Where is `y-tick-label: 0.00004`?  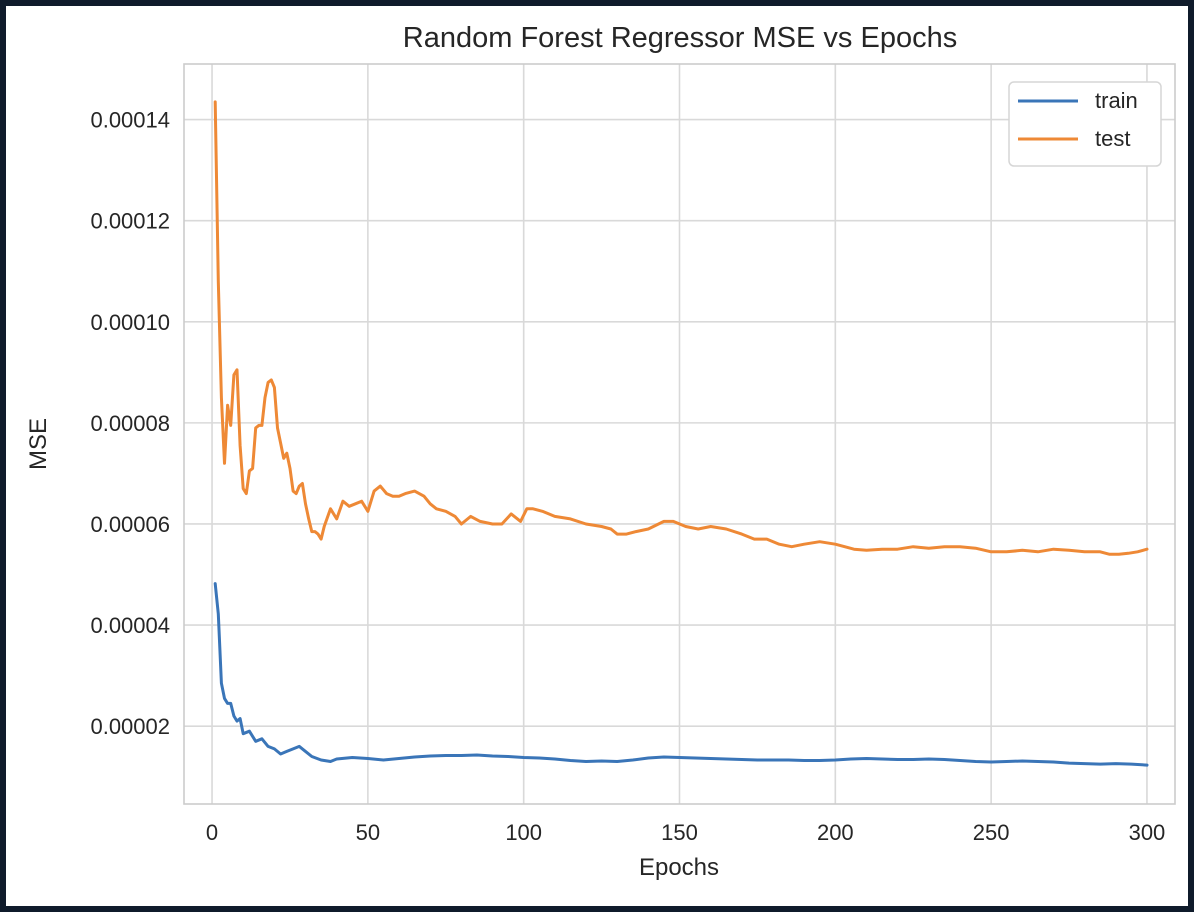
y-tick-label: 0.00004 is located at coordinates (130, 625).